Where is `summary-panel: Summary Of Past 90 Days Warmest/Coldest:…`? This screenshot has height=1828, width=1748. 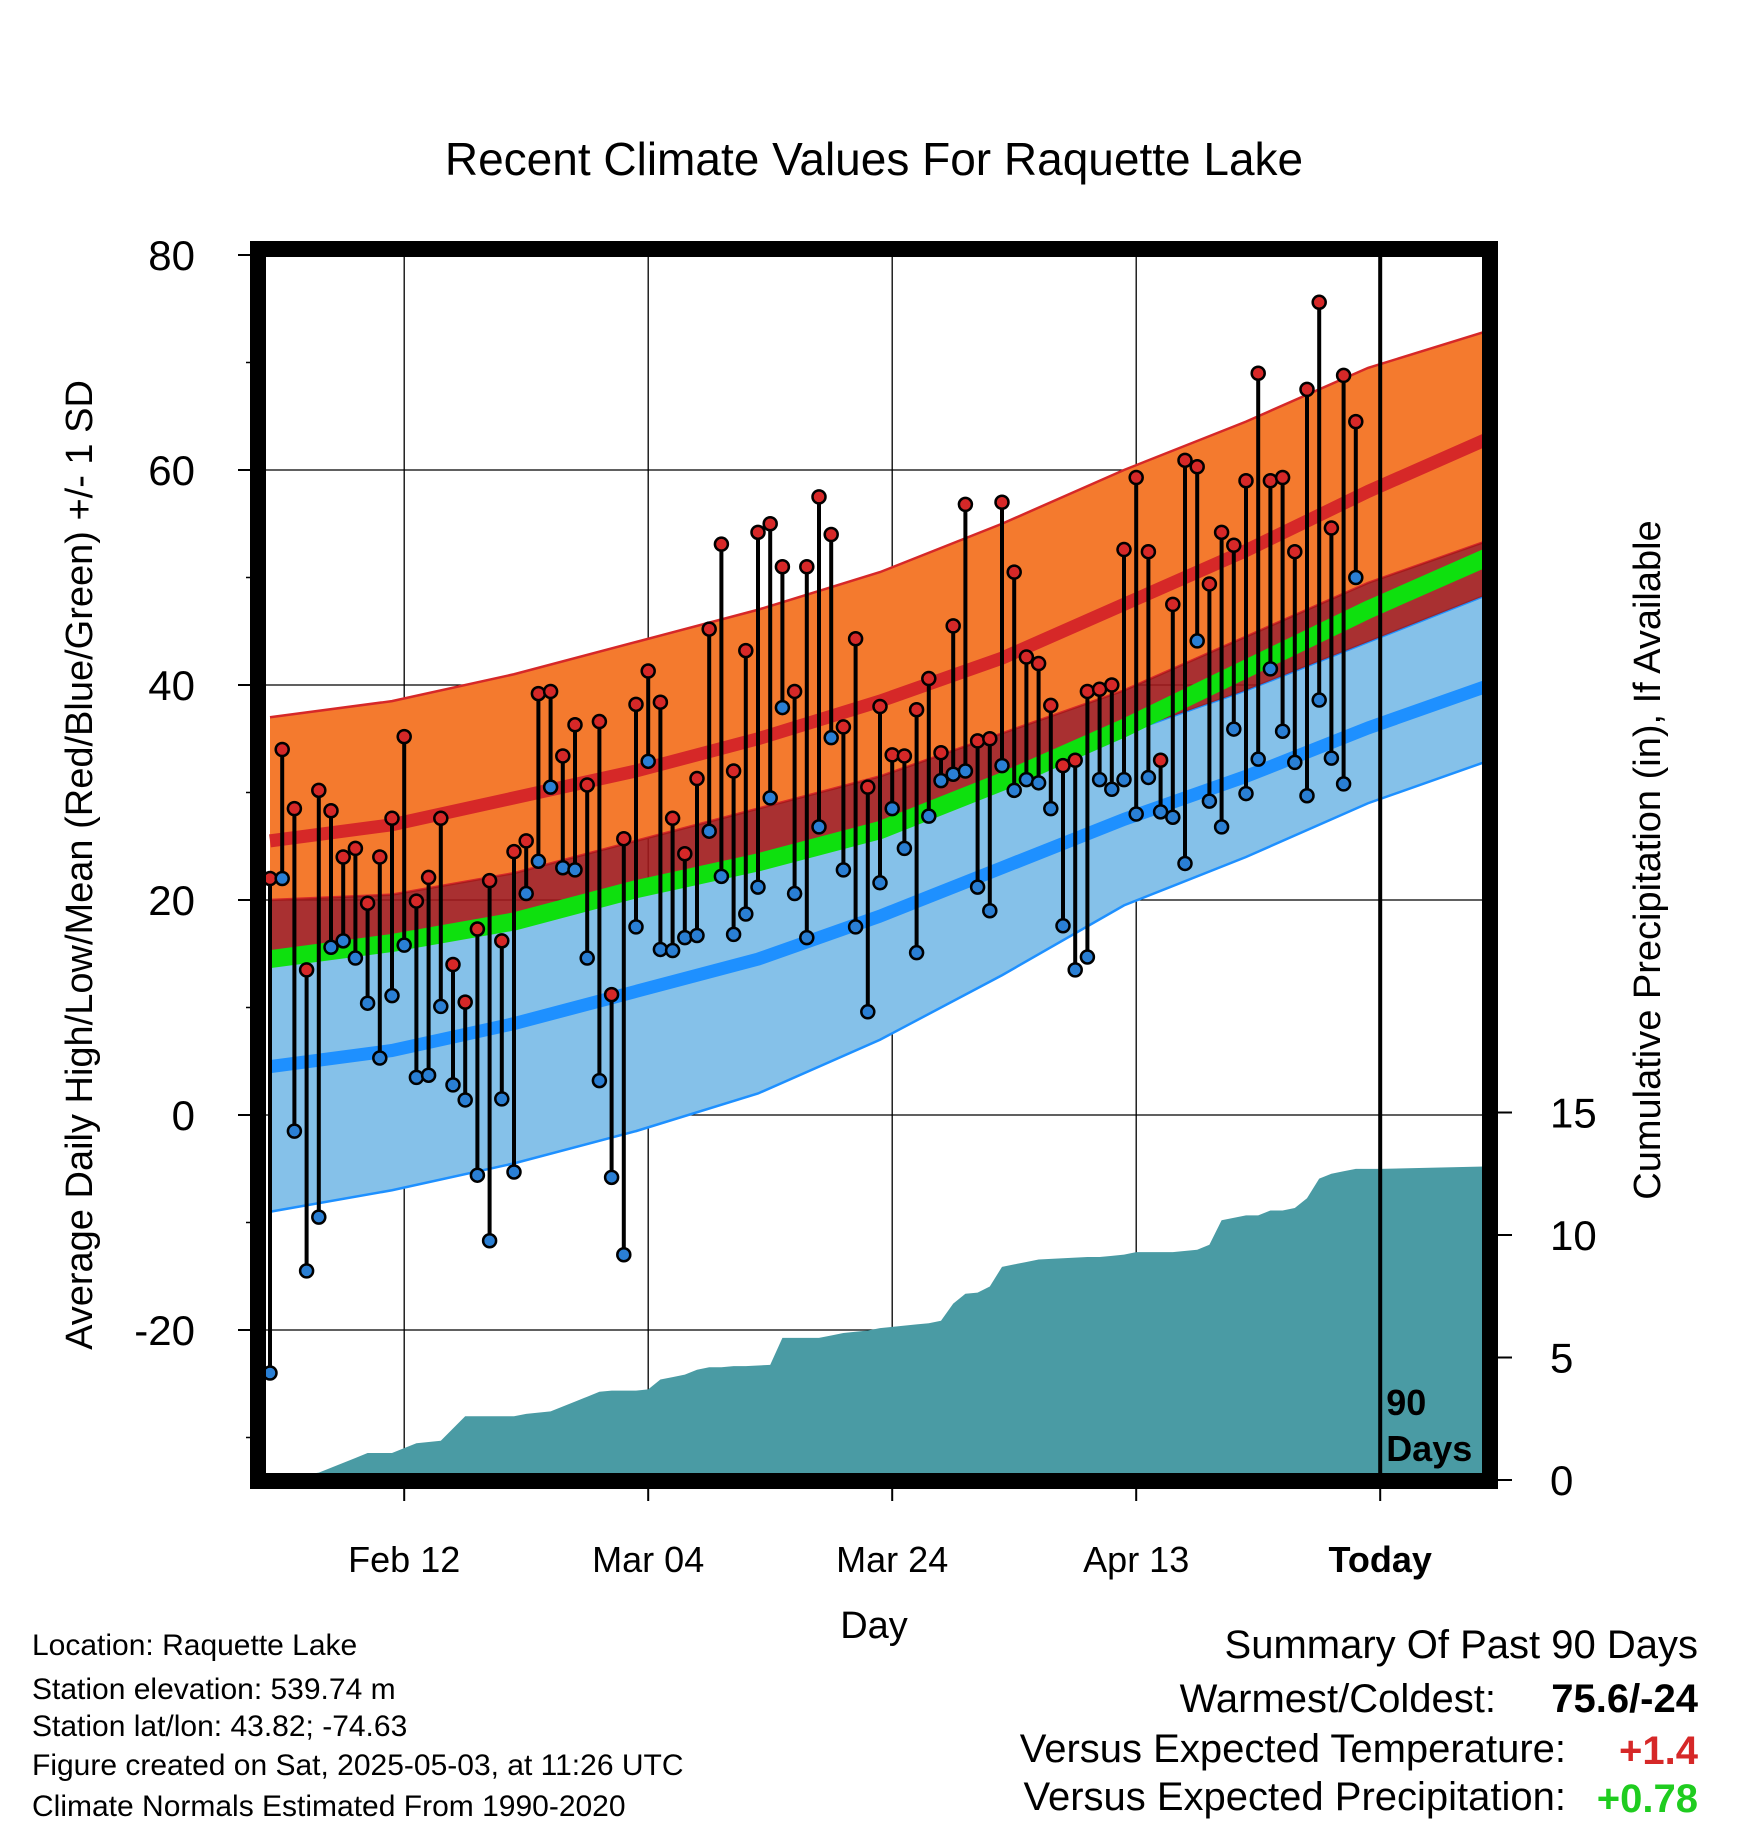
summary-panel: Summary Of Past 90 Days Warmest/Coldest:… is located at coordinates (1359, 1722).